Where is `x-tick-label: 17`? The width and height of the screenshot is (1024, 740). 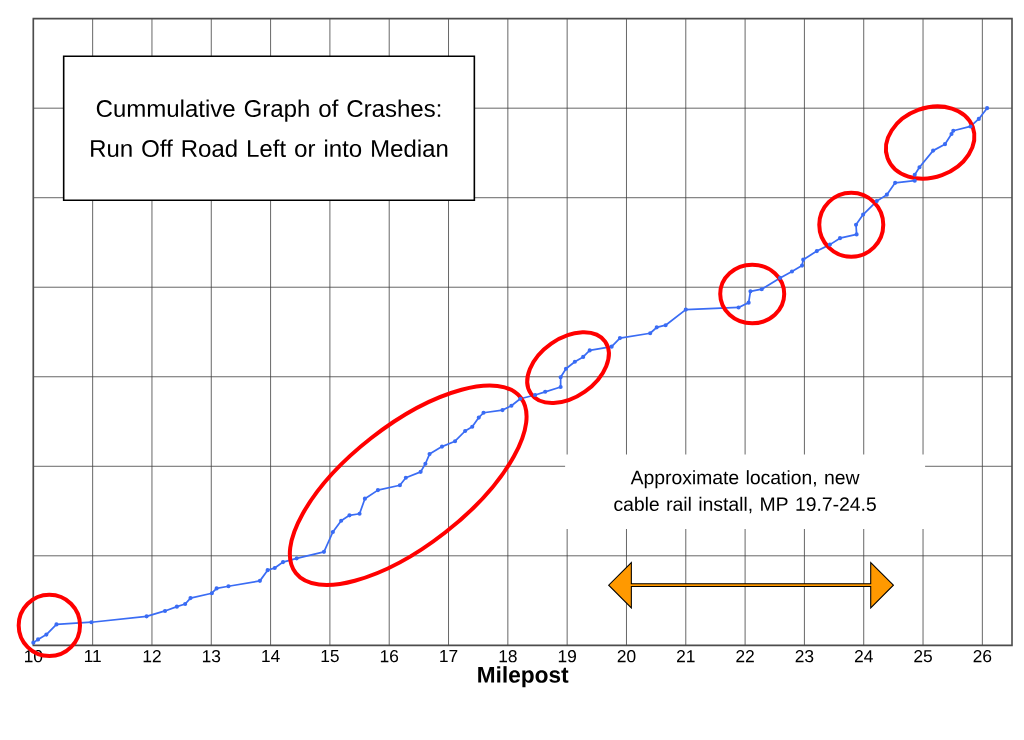 x-tick-label: 17 is located at coordinates (449, 656).